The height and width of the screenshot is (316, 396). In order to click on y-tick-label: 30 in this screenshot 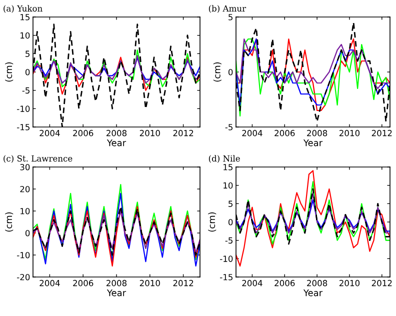, I will do `click(25, 167)`.